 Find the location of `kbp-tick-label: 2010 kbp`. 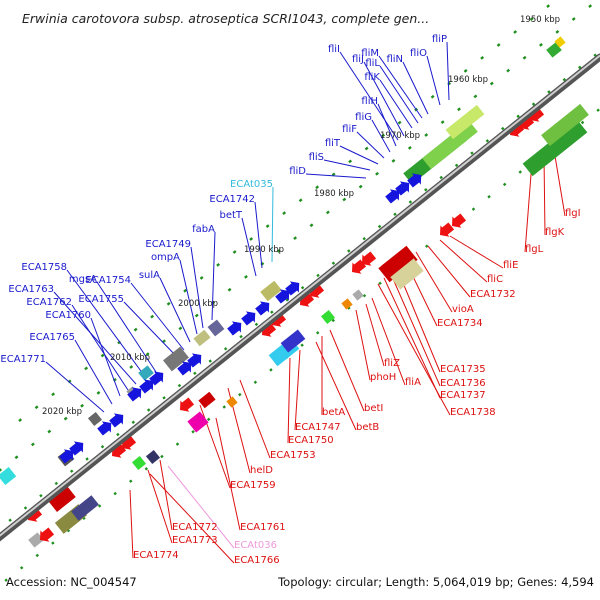

kbp-tick-label: 2010 kbp is located at coordinates (130, 358).